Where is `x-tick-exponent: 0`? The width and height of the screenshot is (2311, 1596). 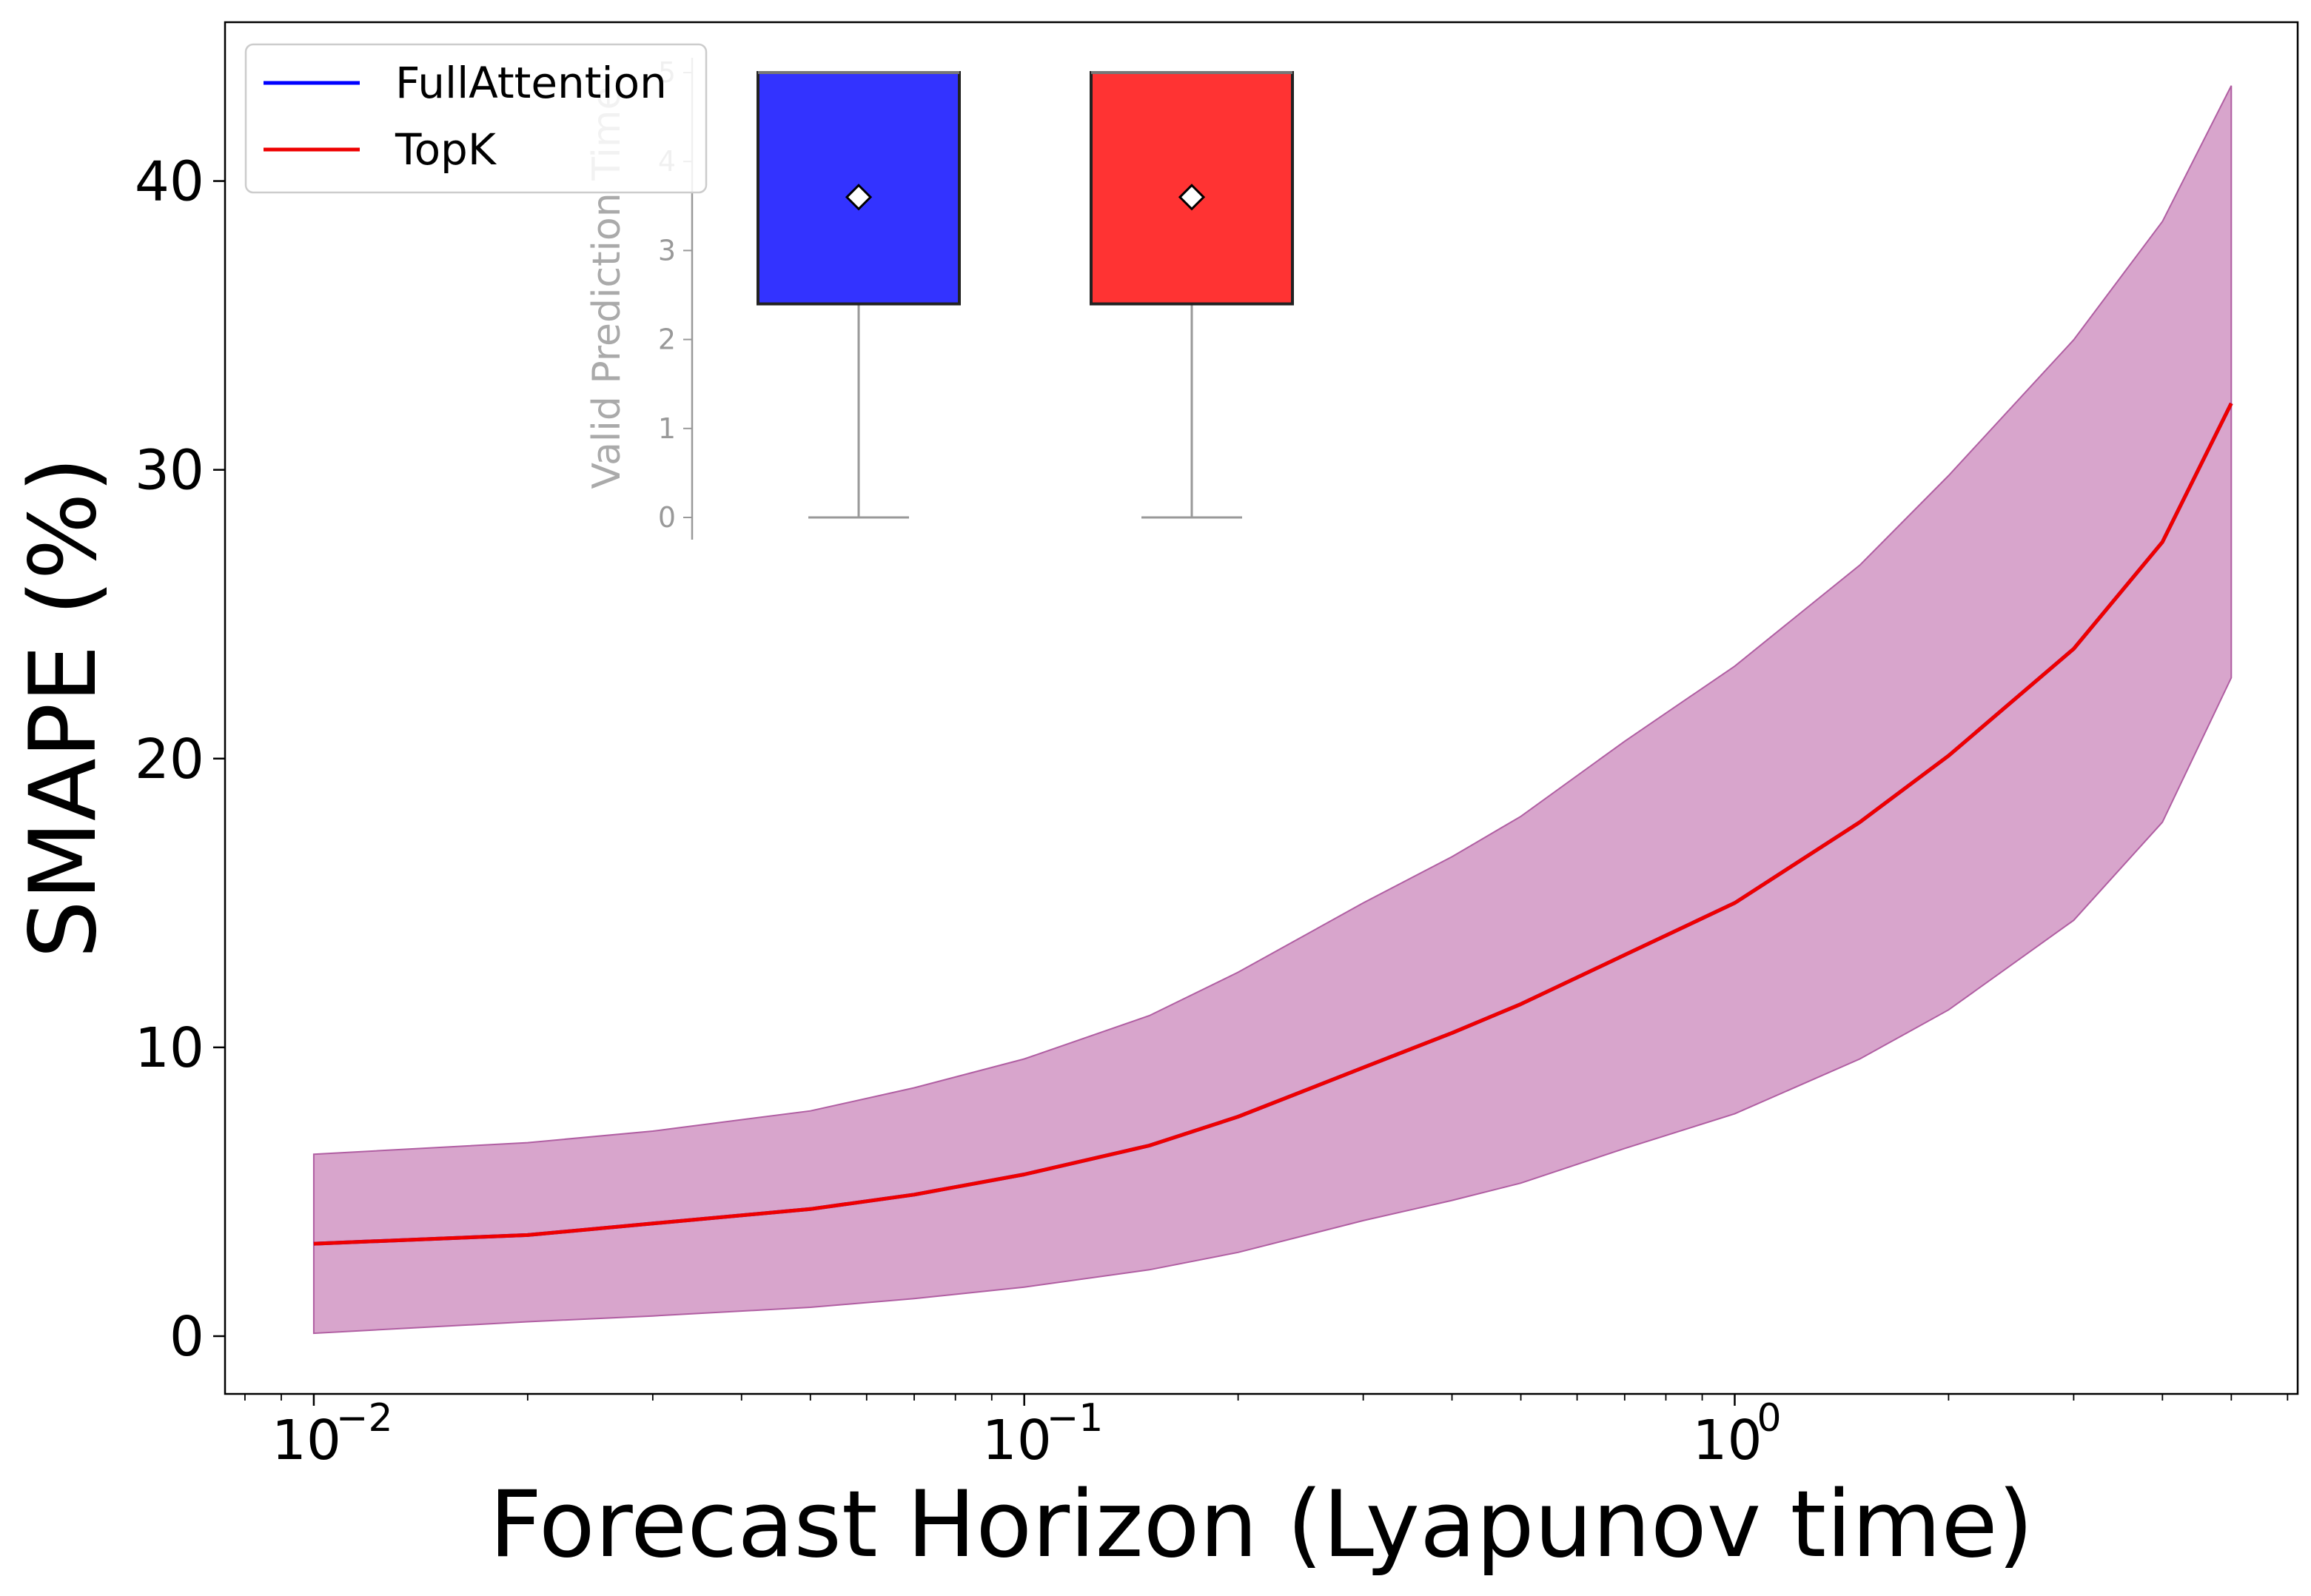 x-tick-exponent: 0 is located at coordinates (1769, 1418).